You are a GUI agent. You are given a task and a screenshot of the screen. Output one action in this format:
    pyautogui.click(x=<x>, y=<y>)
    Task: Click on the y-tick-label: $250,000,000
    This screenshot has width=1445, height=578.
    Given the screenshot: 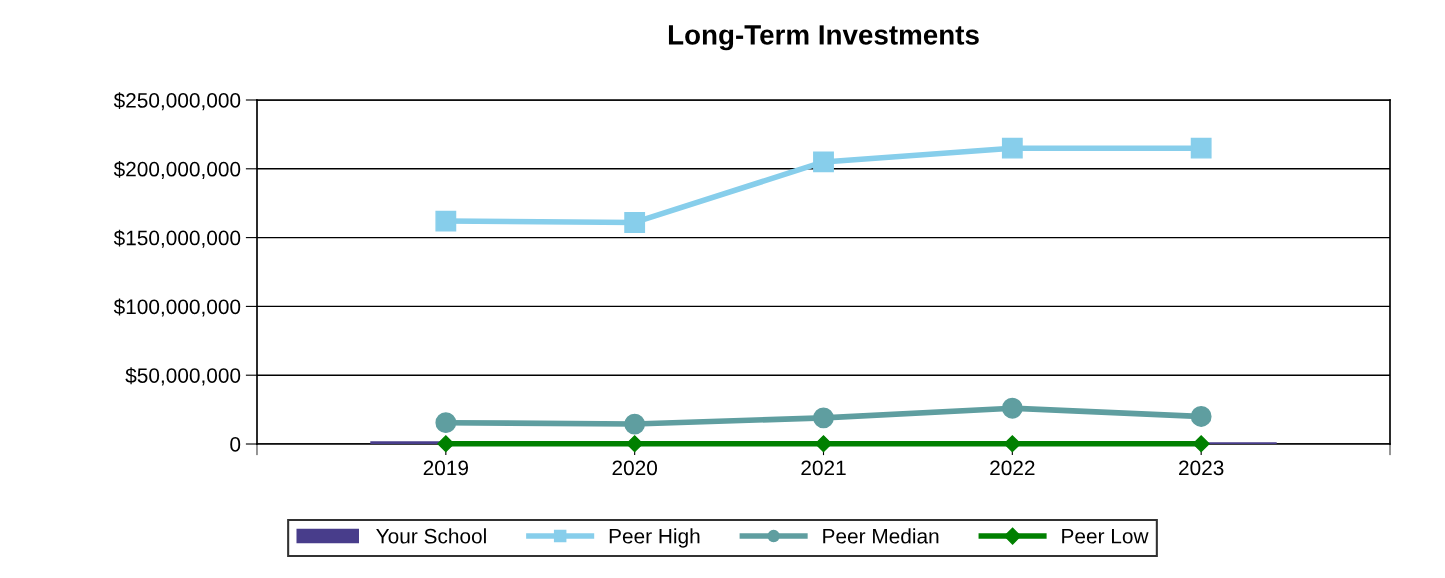 What is the action you would take?
    pyautogui.click(x=177, y=101)
    